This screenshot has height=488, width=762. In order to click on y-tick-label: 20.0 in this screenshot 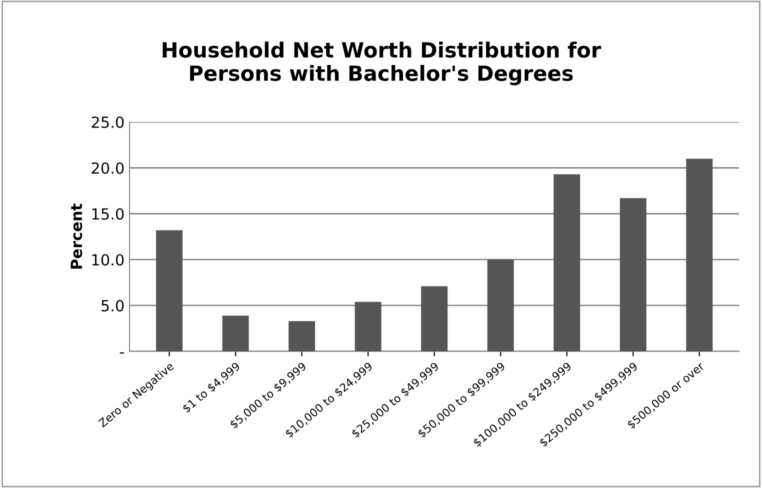, I will do `click(108, 168)`.